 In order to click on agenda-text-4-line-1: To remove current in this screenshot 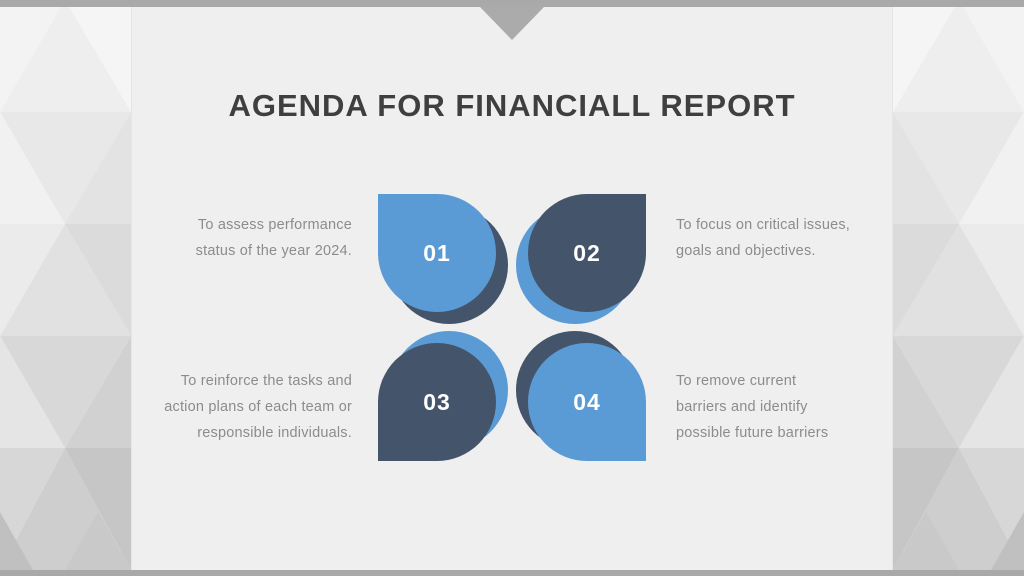, I will do `click(736, 381)`.